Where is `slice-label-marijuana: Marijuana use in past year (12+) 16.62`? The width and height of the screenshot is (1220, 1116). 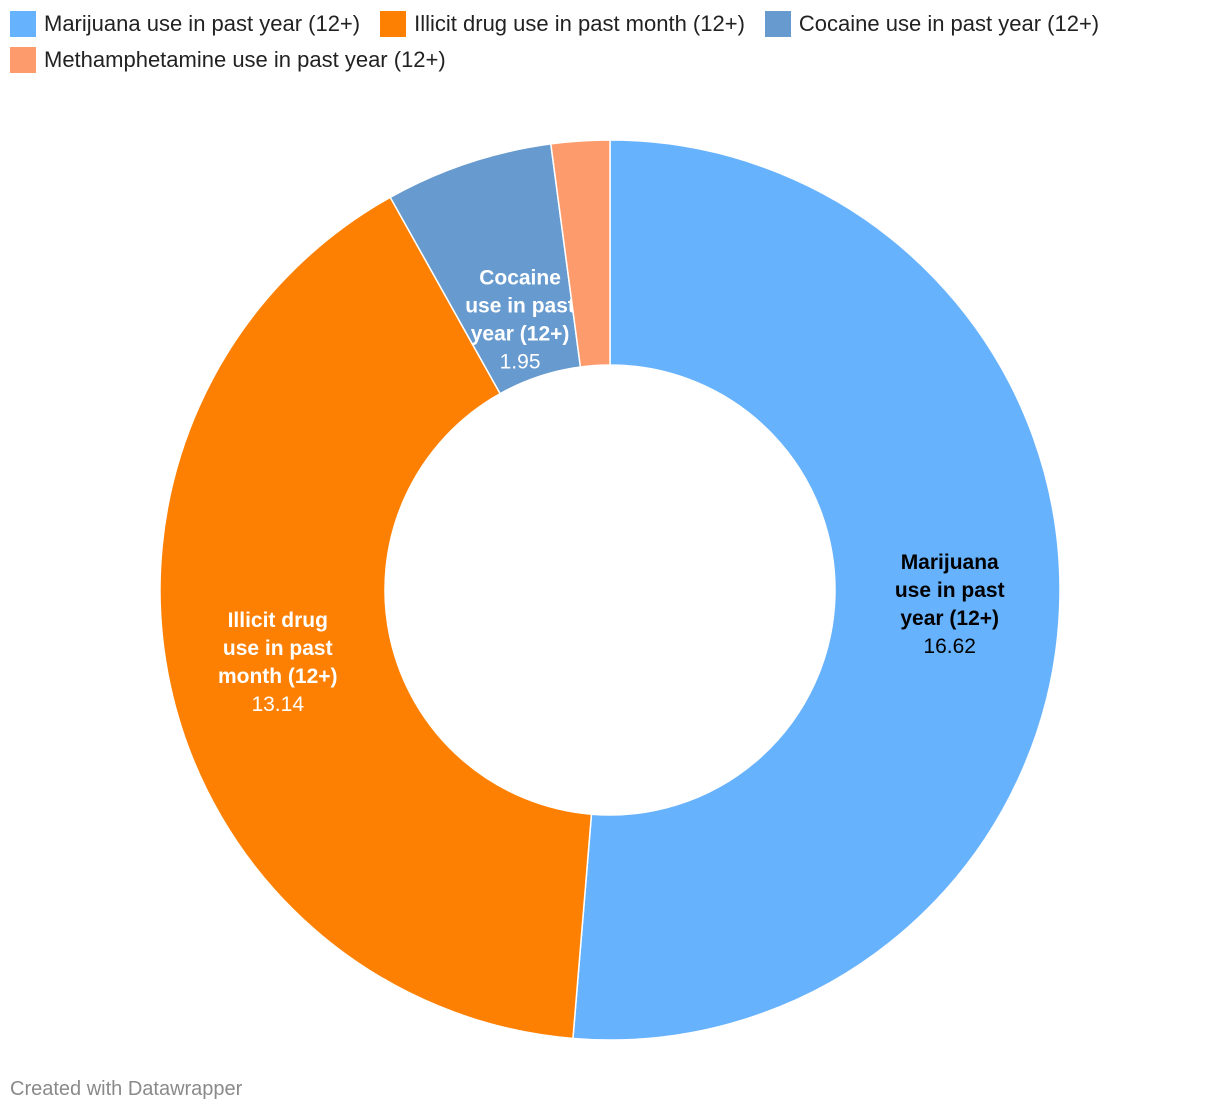
slice-label-marijuana: Marijuana use in past year (12+) 16.62 is located at coordinates (950, 604).